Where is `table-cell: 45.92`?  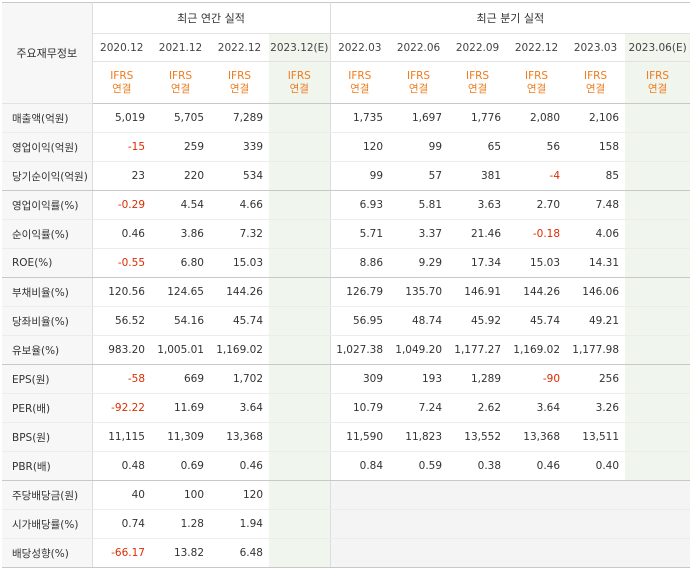
table-cell: 45.92 is located at coordinates (478, 321).